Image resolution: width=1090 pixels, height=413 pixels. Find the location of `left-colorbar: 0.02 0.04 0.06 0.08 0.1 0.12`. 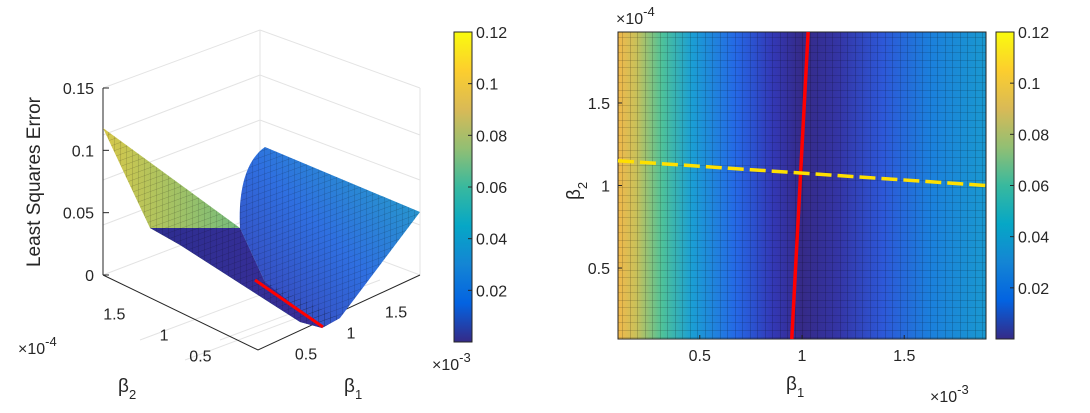

left-colorbar: 0.02 0.04 0.06 0.08 0.1 0.12 is located at coordinates (480, 184).